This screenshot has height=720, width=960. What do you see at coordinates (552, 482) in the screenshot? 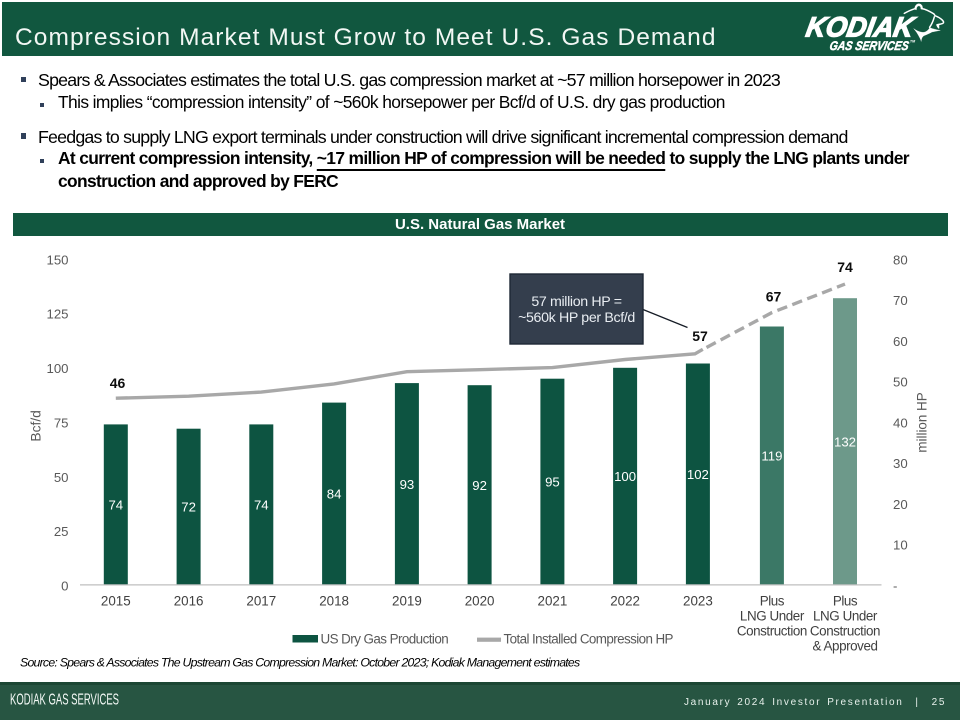
I see `svg-text: 95` at bounding box center [552, 482].